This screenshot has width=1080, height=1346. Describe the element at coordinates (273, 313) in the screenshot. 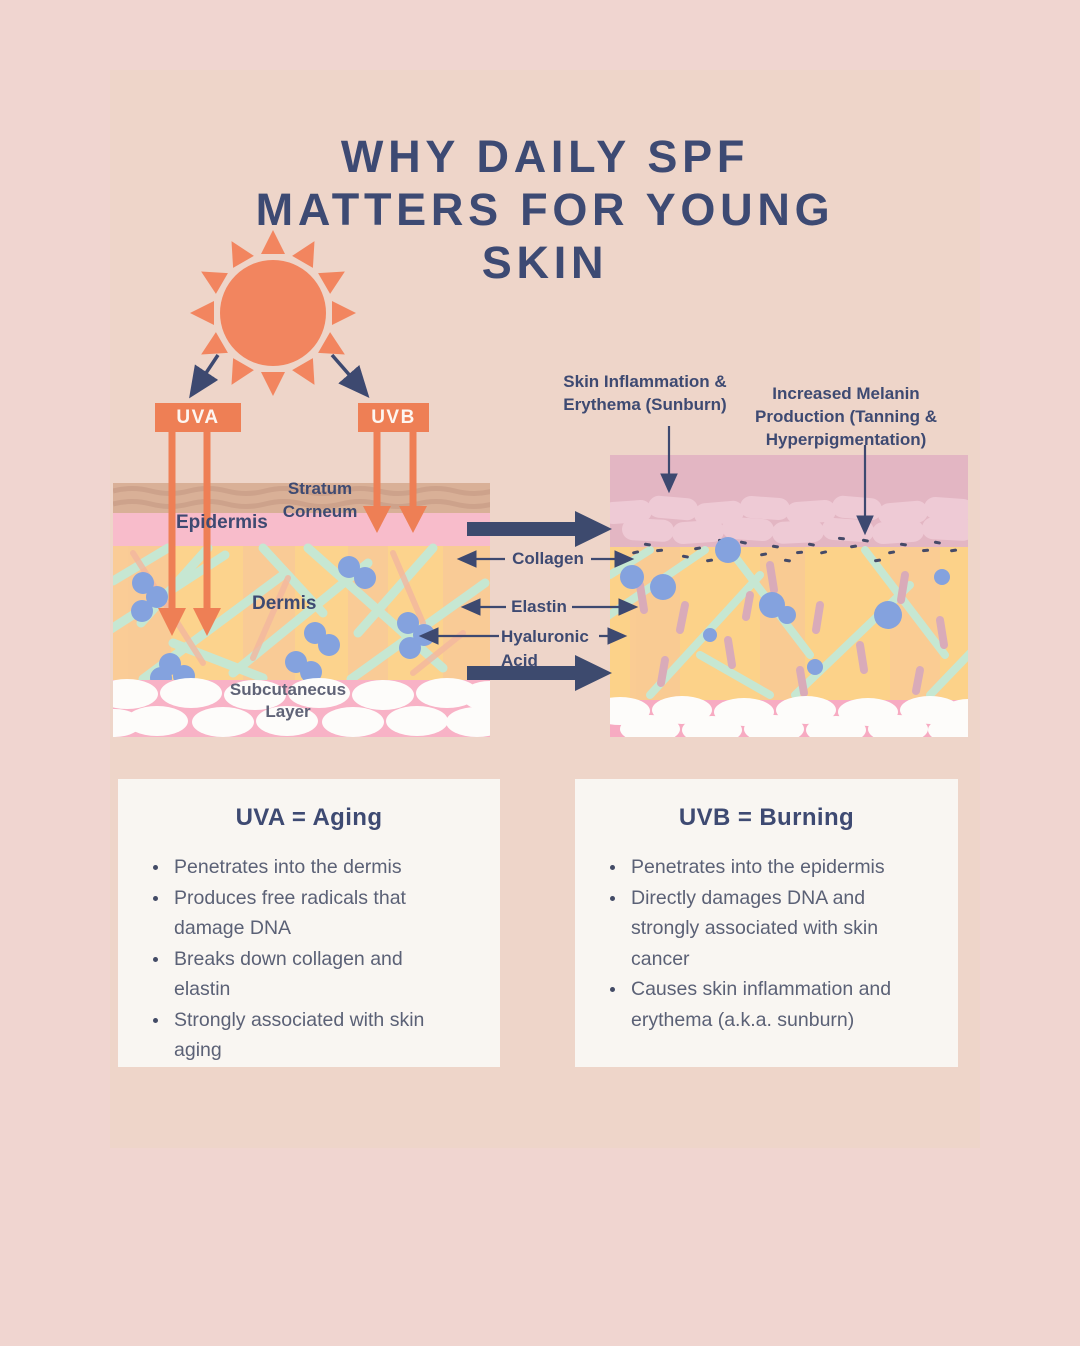

I see `sun-icon` at that location.